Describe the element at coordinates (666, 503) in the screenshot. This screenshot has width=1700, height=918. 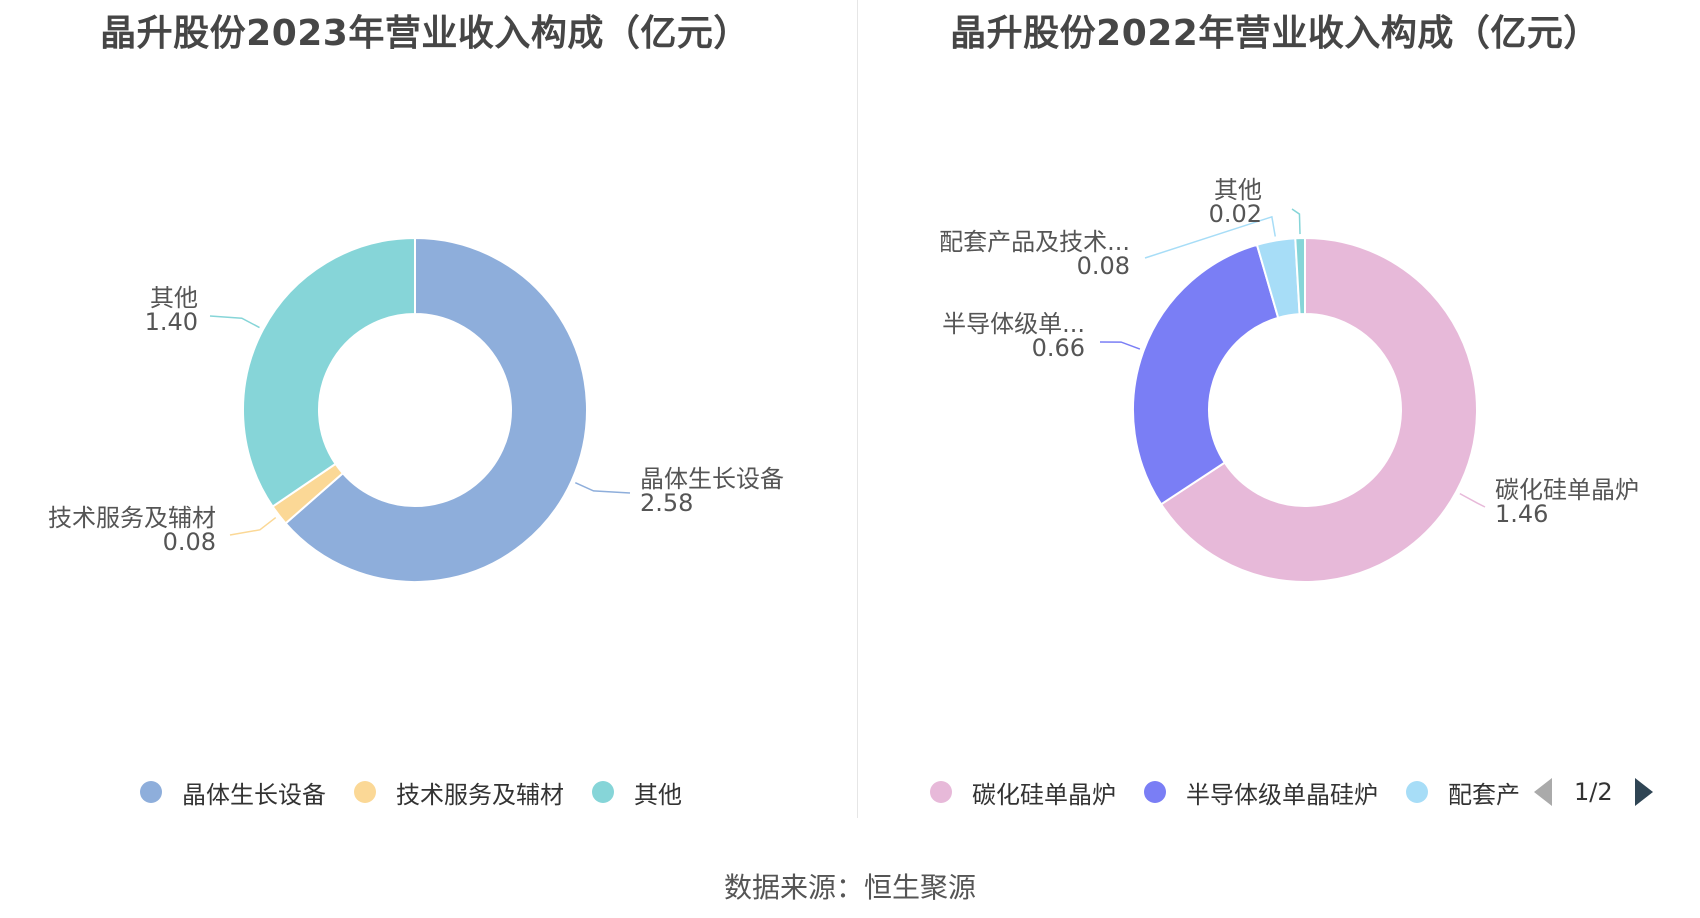
I see `slice-value-label: 2.58` at that location.